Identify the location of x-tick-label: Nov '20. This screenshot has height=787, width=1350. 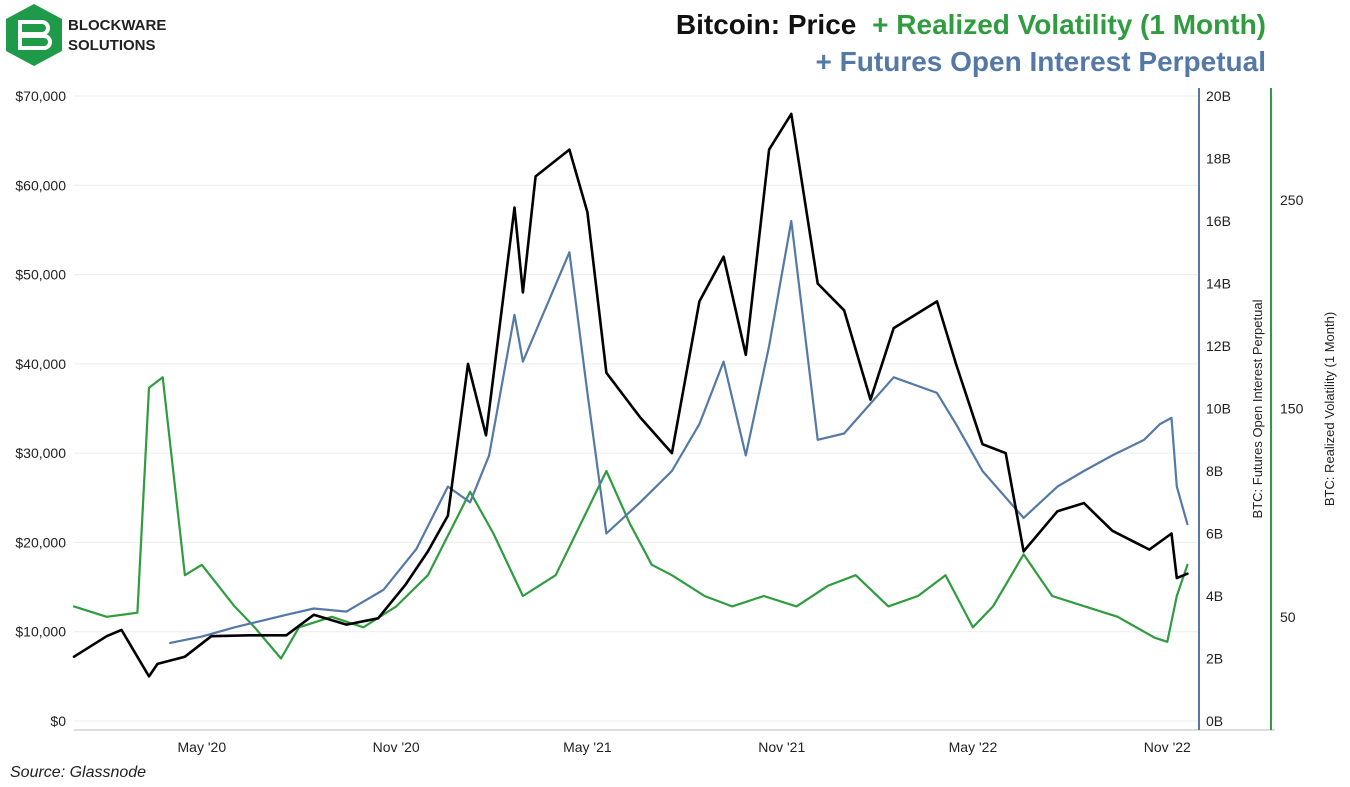
(396, 747).